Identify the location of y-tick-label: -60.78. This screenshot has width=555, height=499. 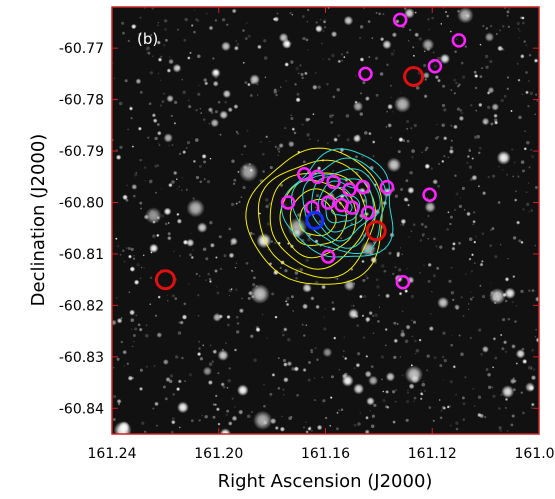
(81, 101).